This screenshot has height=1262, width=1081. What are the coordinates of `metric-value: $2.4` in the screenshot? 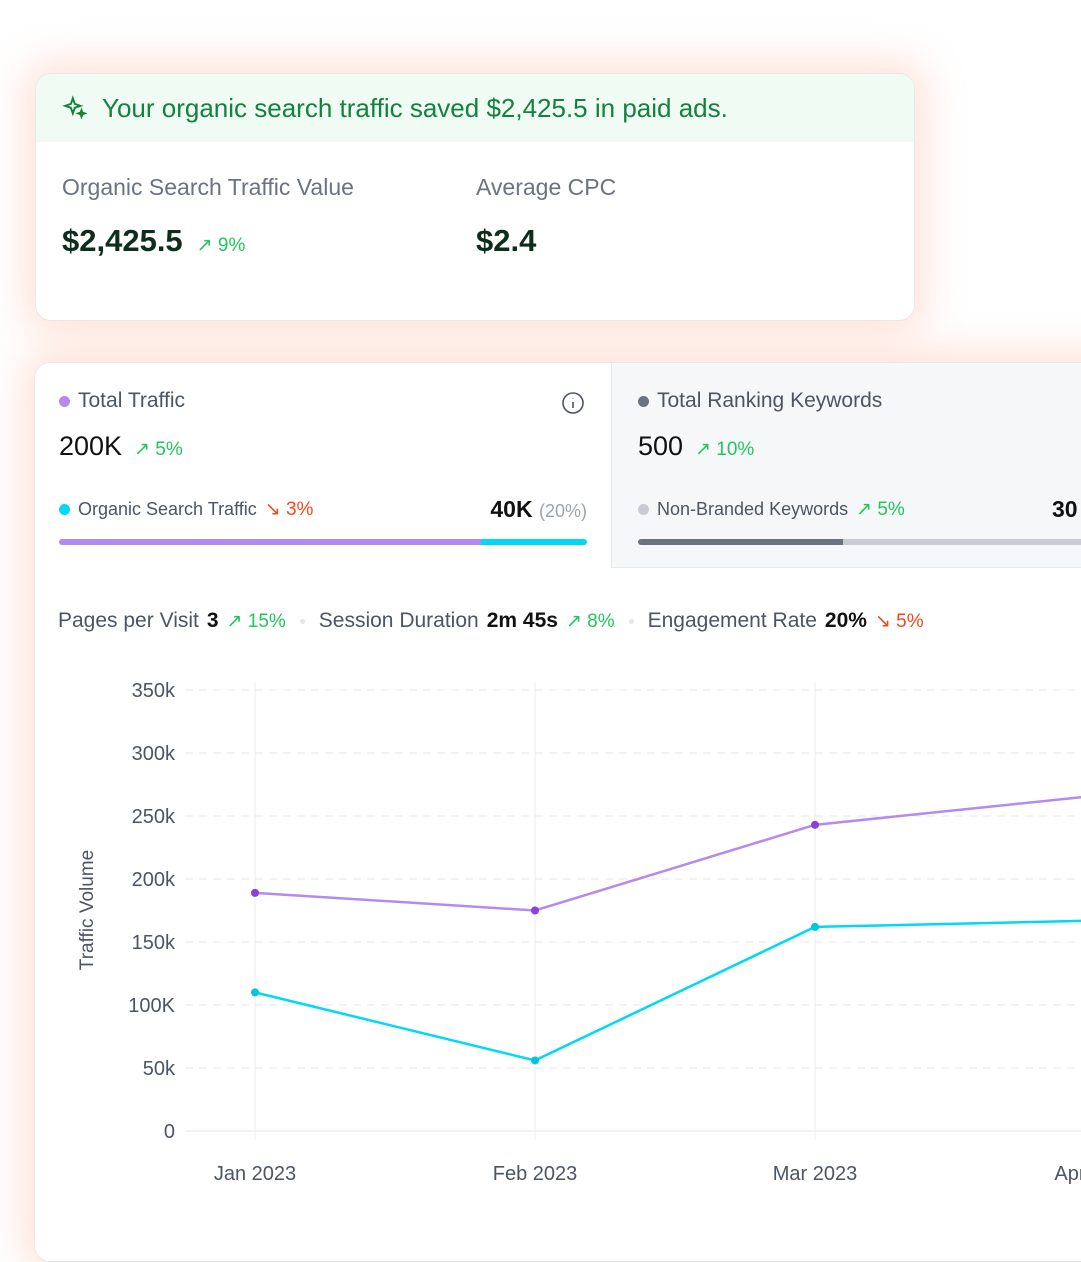 It's located at (506, 240).